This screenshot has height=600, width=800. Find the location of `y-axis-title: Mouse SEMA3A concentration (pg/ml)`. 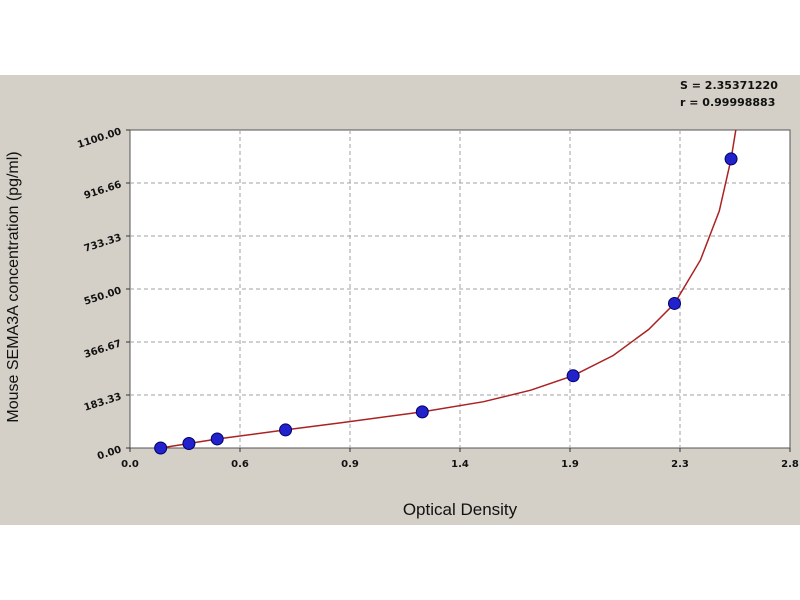

y-axis-title: Mouse SEMA3A concentration (pg/ml) is located at coordinates (13, 286).